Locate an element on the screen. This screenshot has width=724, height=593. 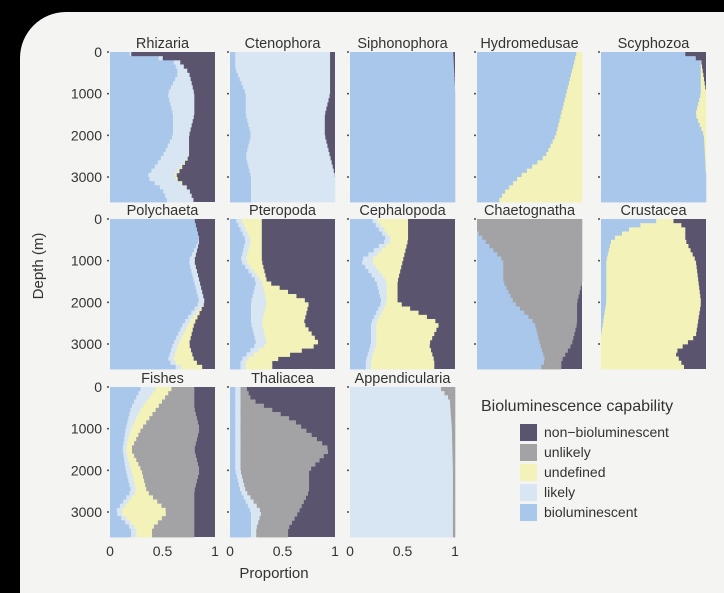
panel-title: Pteropoda is located at coordinates (283, 211).